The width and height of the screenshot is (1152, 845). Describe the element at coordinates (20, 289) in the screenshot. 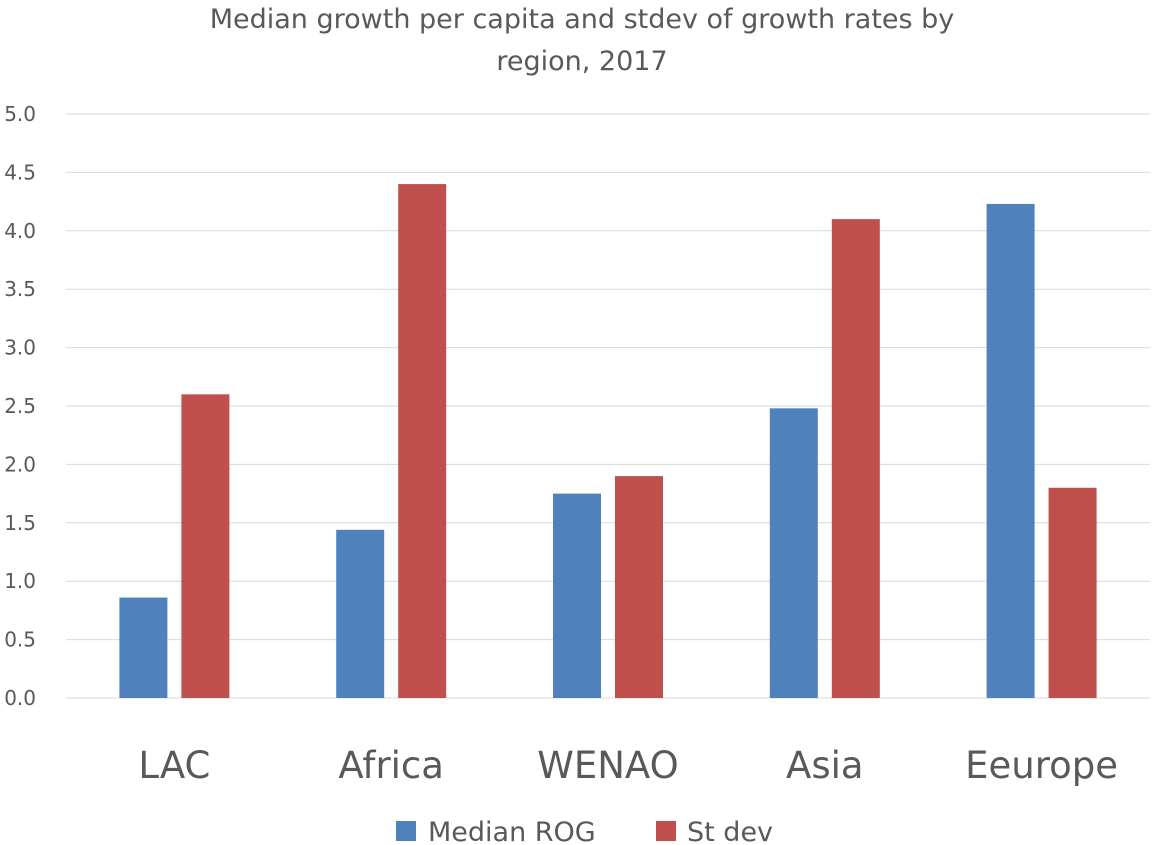

I see `y-tick-label: 3.5` at that location.